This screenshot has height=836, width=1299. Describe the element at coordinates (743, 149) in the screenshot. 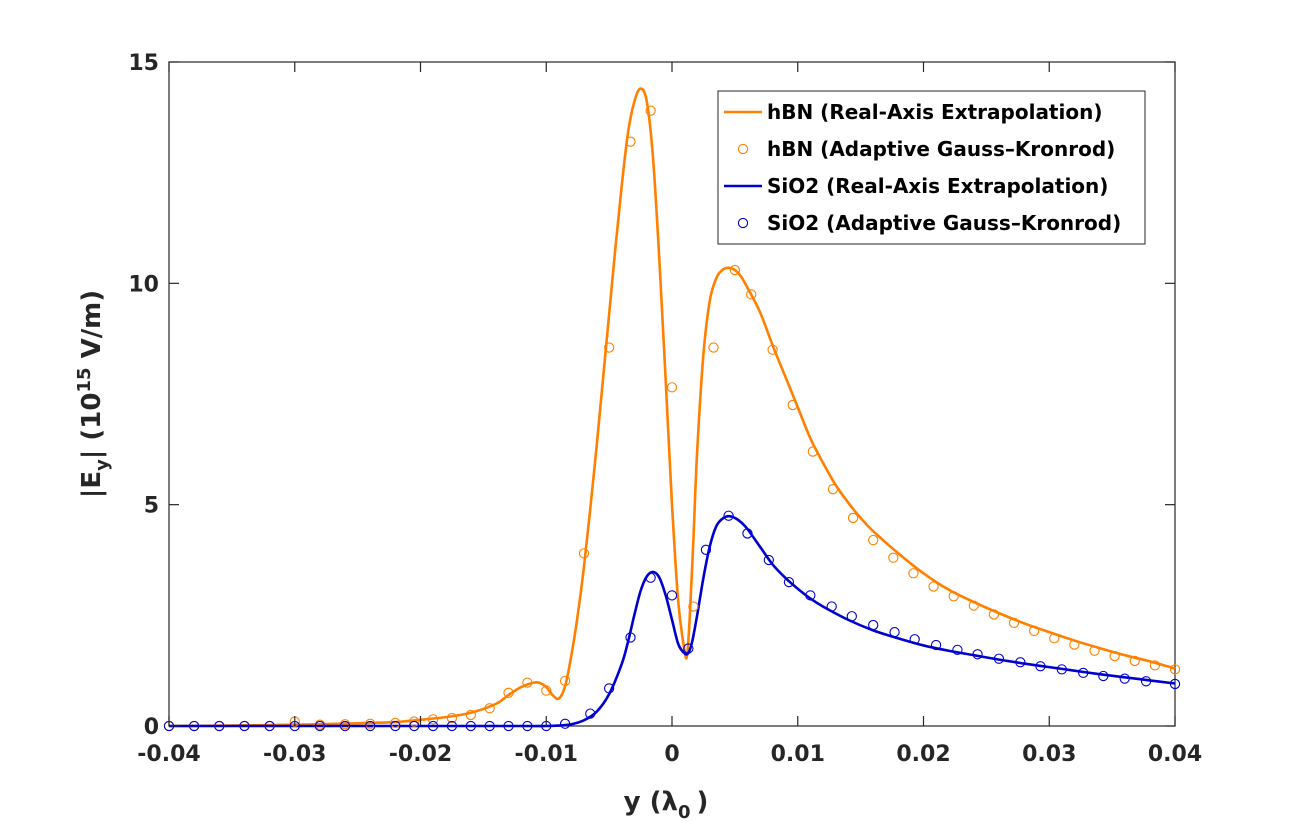

I see `legend-marker-swatch` at that location.